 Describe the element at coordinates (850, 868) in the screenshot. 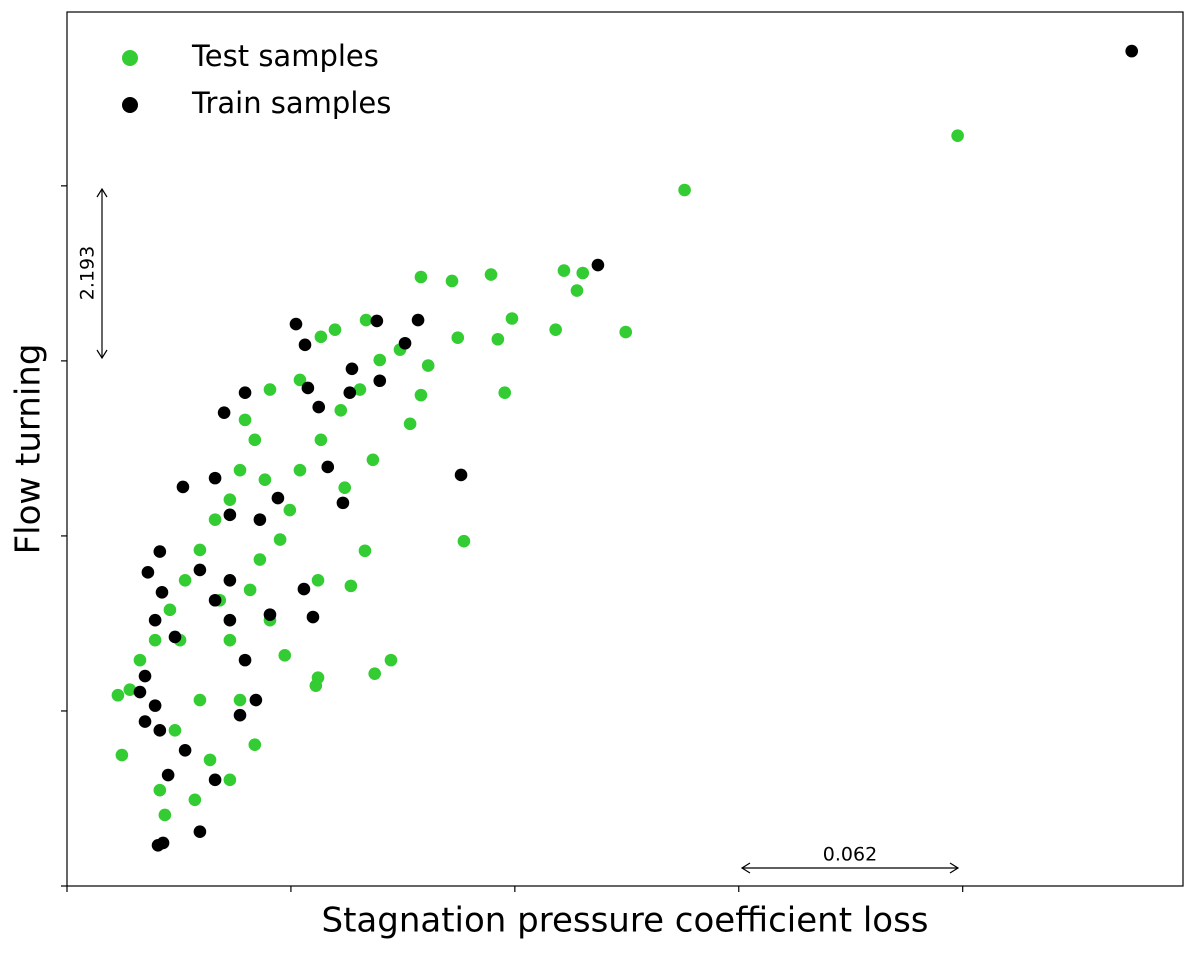

I see `scale-bar-x` at that location.